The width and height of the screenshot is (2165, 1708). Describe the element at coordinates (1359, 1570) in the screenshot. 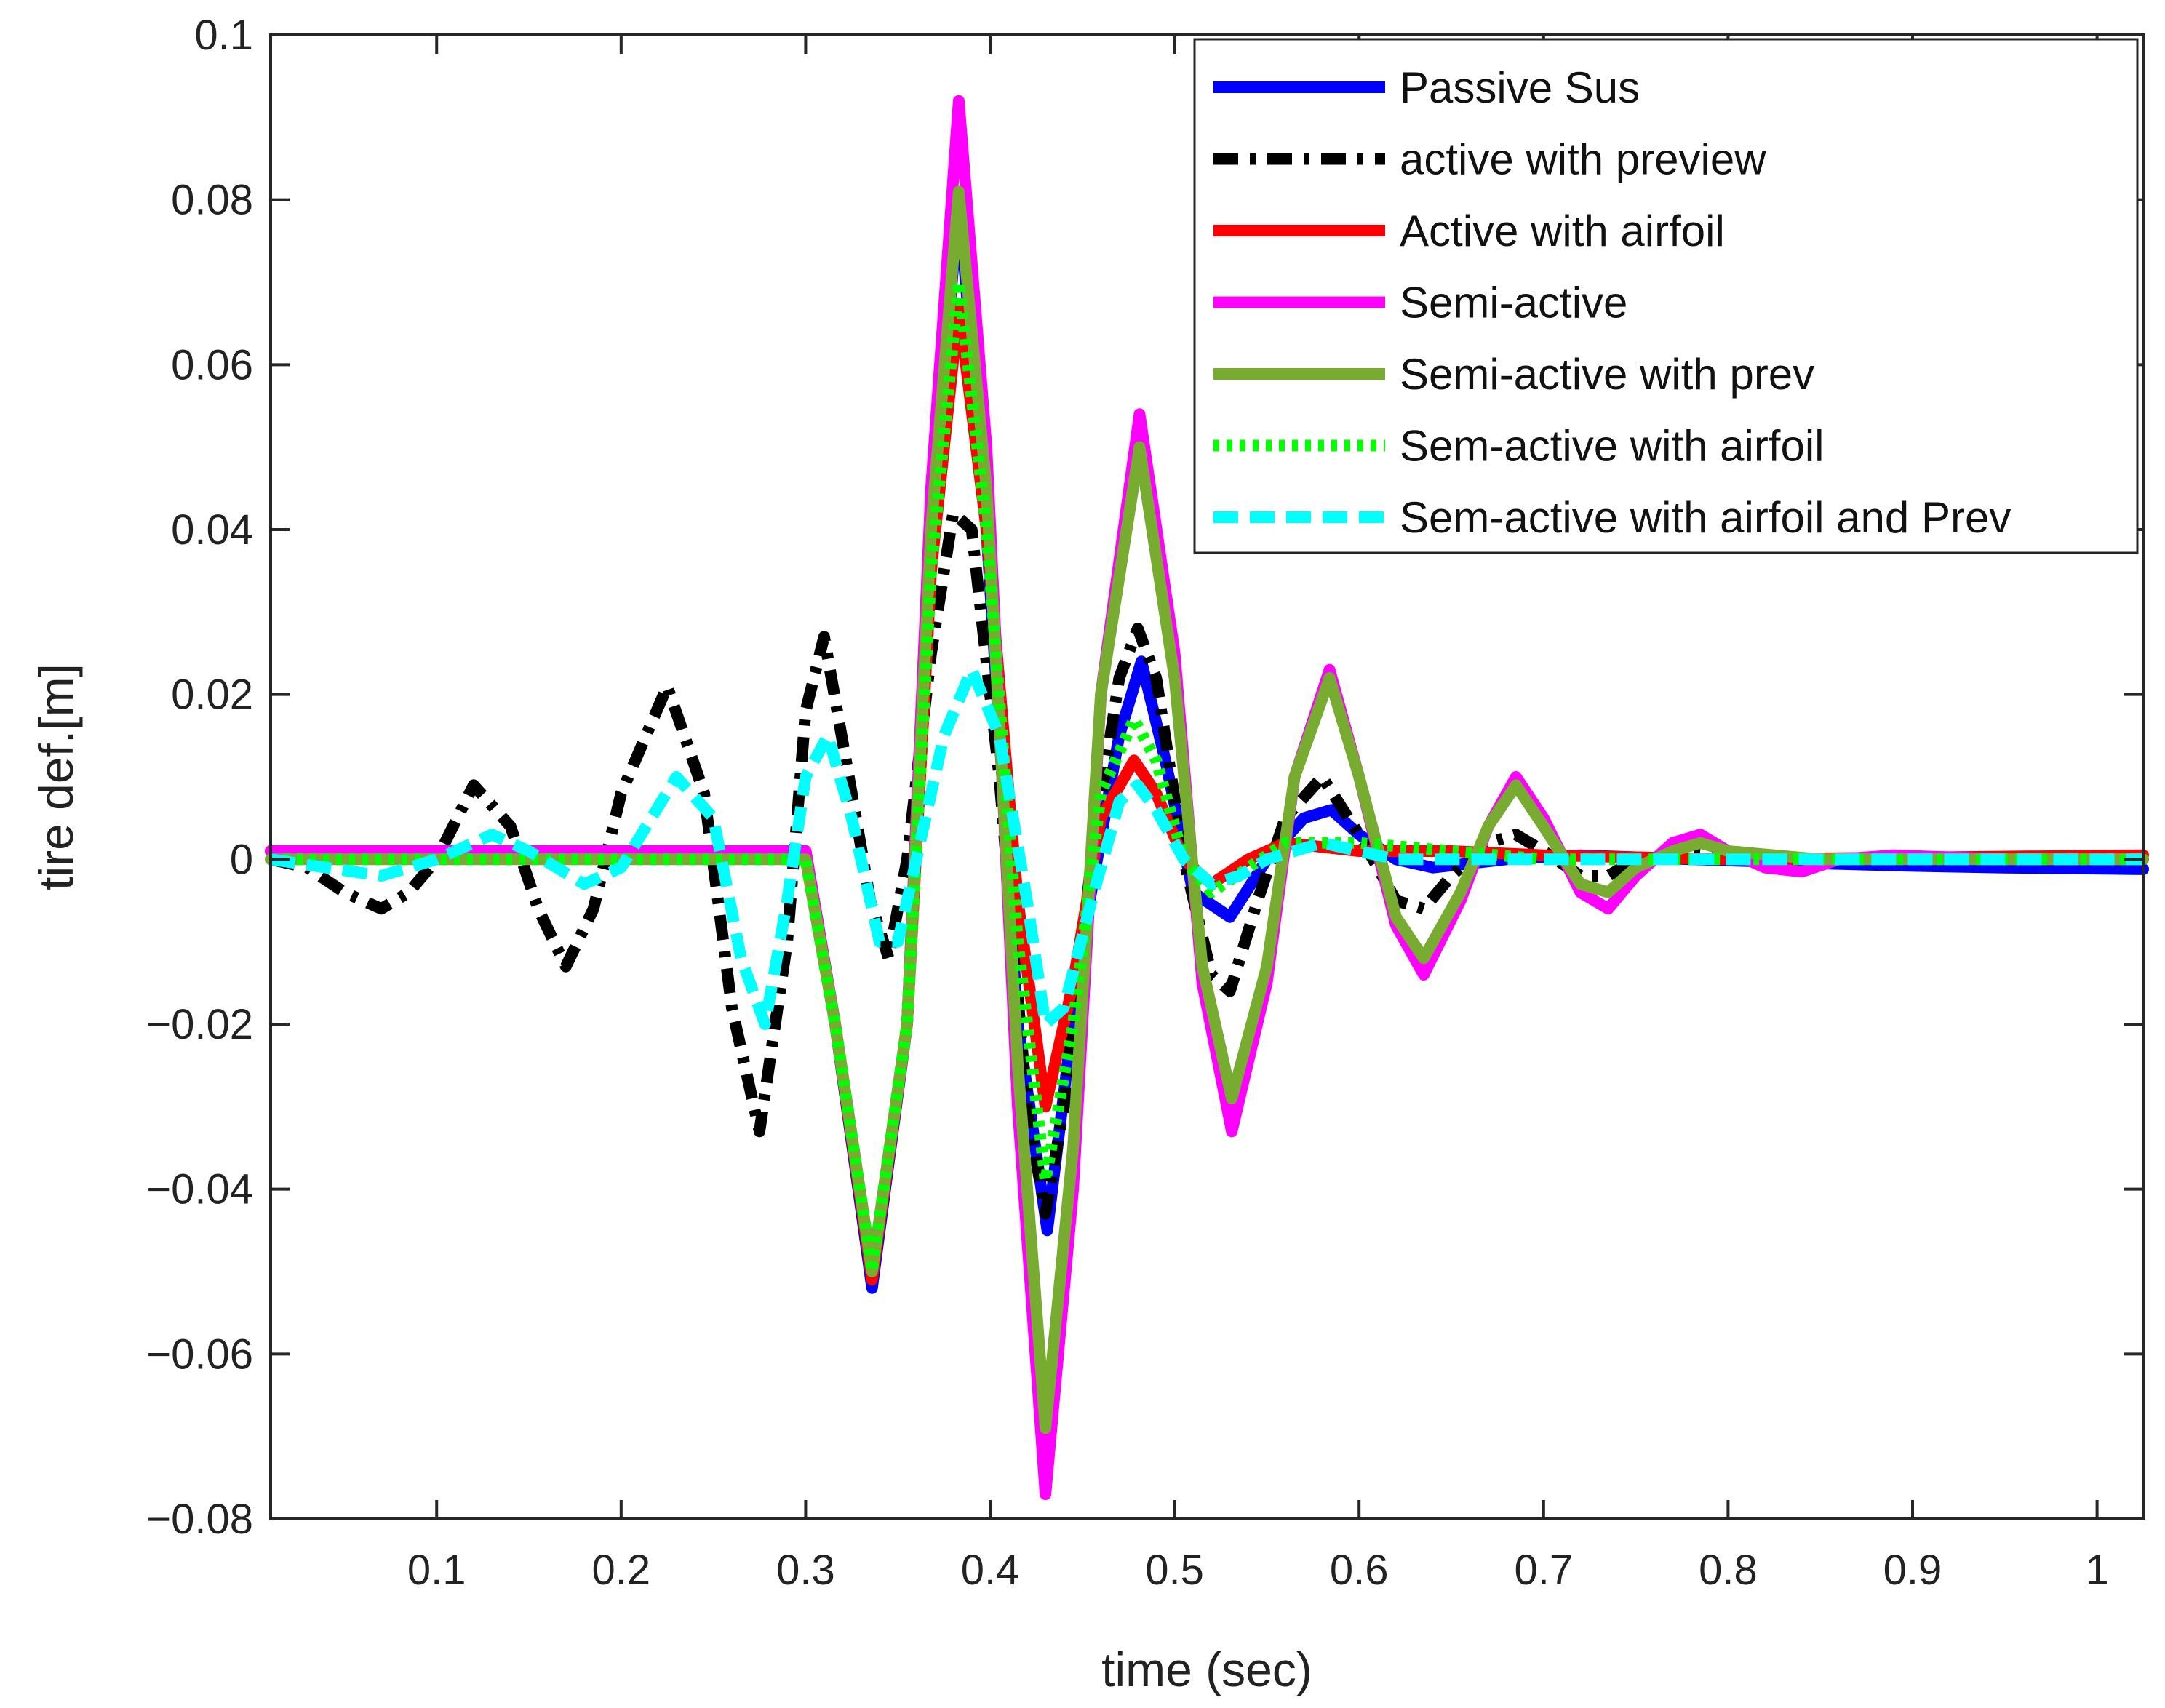

I see `x-tick-label: 0.6` at that location.